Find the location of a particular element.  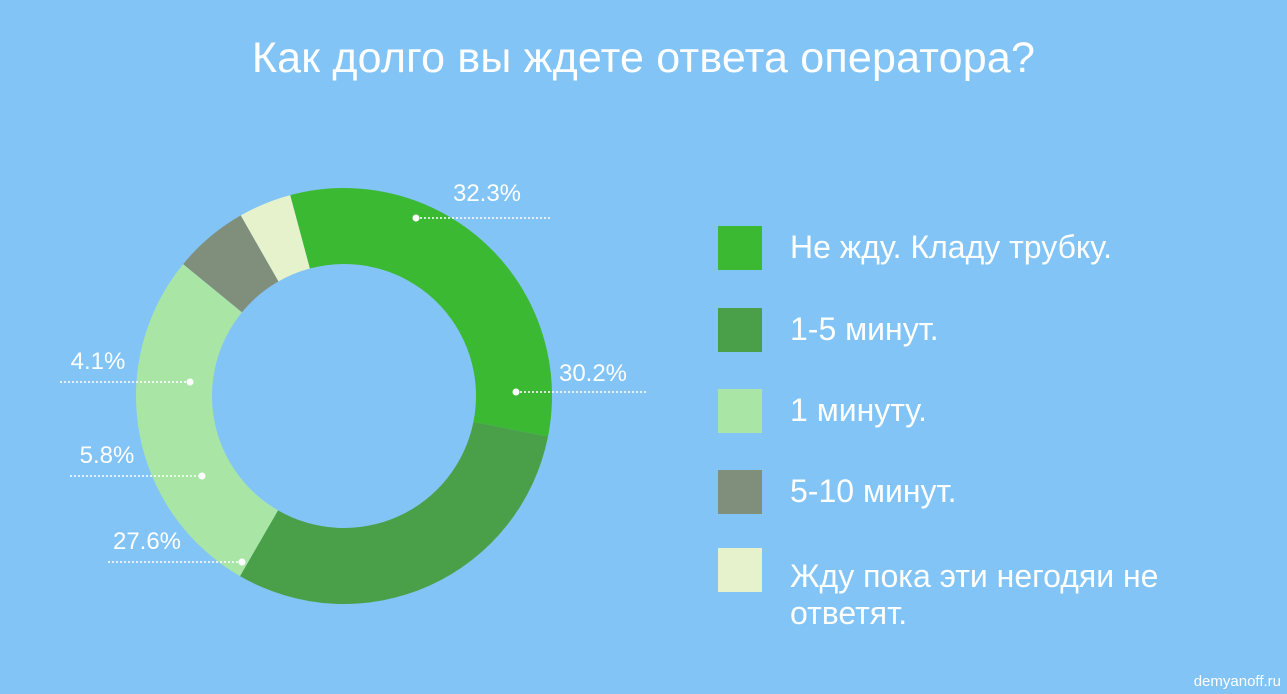

data-label: 4.1% is located at coordinates (98, 361).